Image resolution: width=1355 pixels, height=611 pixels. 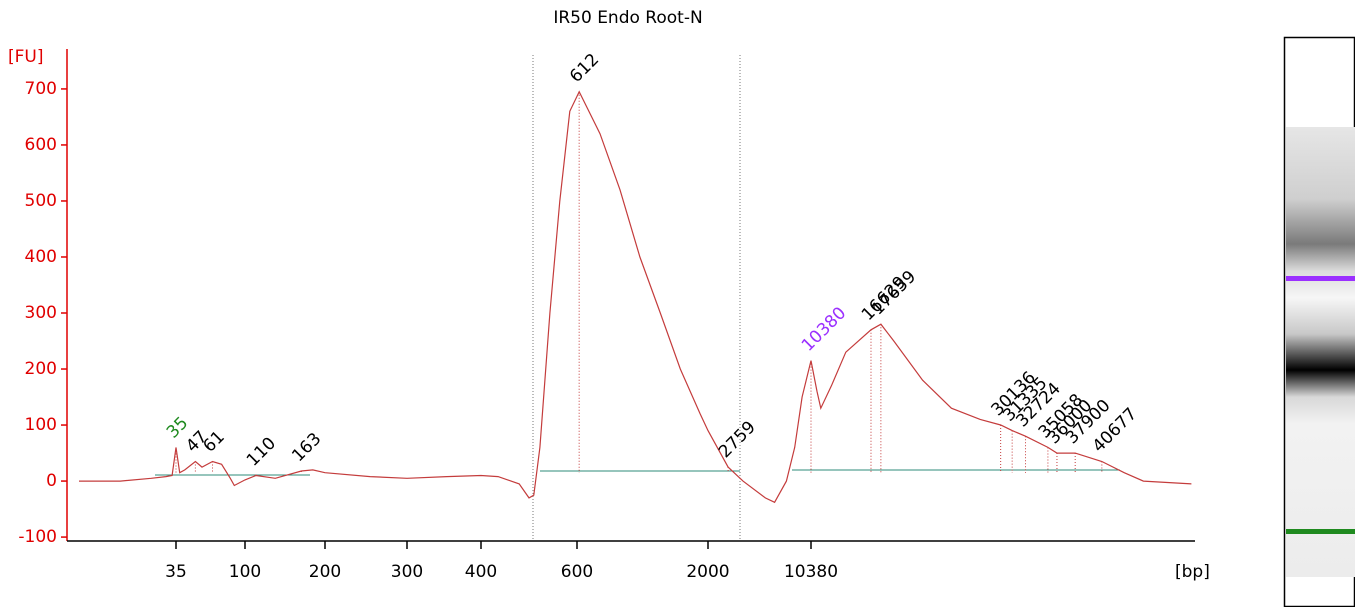 What do you see at coordinates (26, 57) in the screenshot?
I see `y-axis-label: [FU]` at bounding box center [26, 57].